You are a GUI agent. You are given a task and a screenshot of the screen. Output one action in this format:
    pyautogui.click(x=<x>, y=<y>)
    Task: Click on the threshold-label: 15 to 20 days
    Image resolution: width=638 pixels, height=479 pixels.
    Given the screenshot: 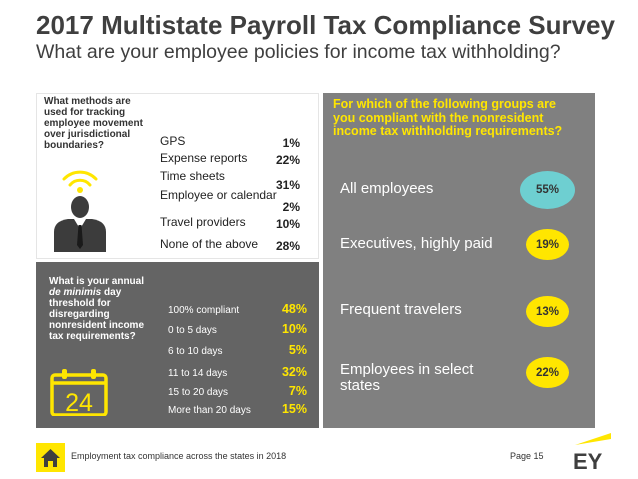 What is the action you would take?
    pyautogui.click(x=198, y=392)
    